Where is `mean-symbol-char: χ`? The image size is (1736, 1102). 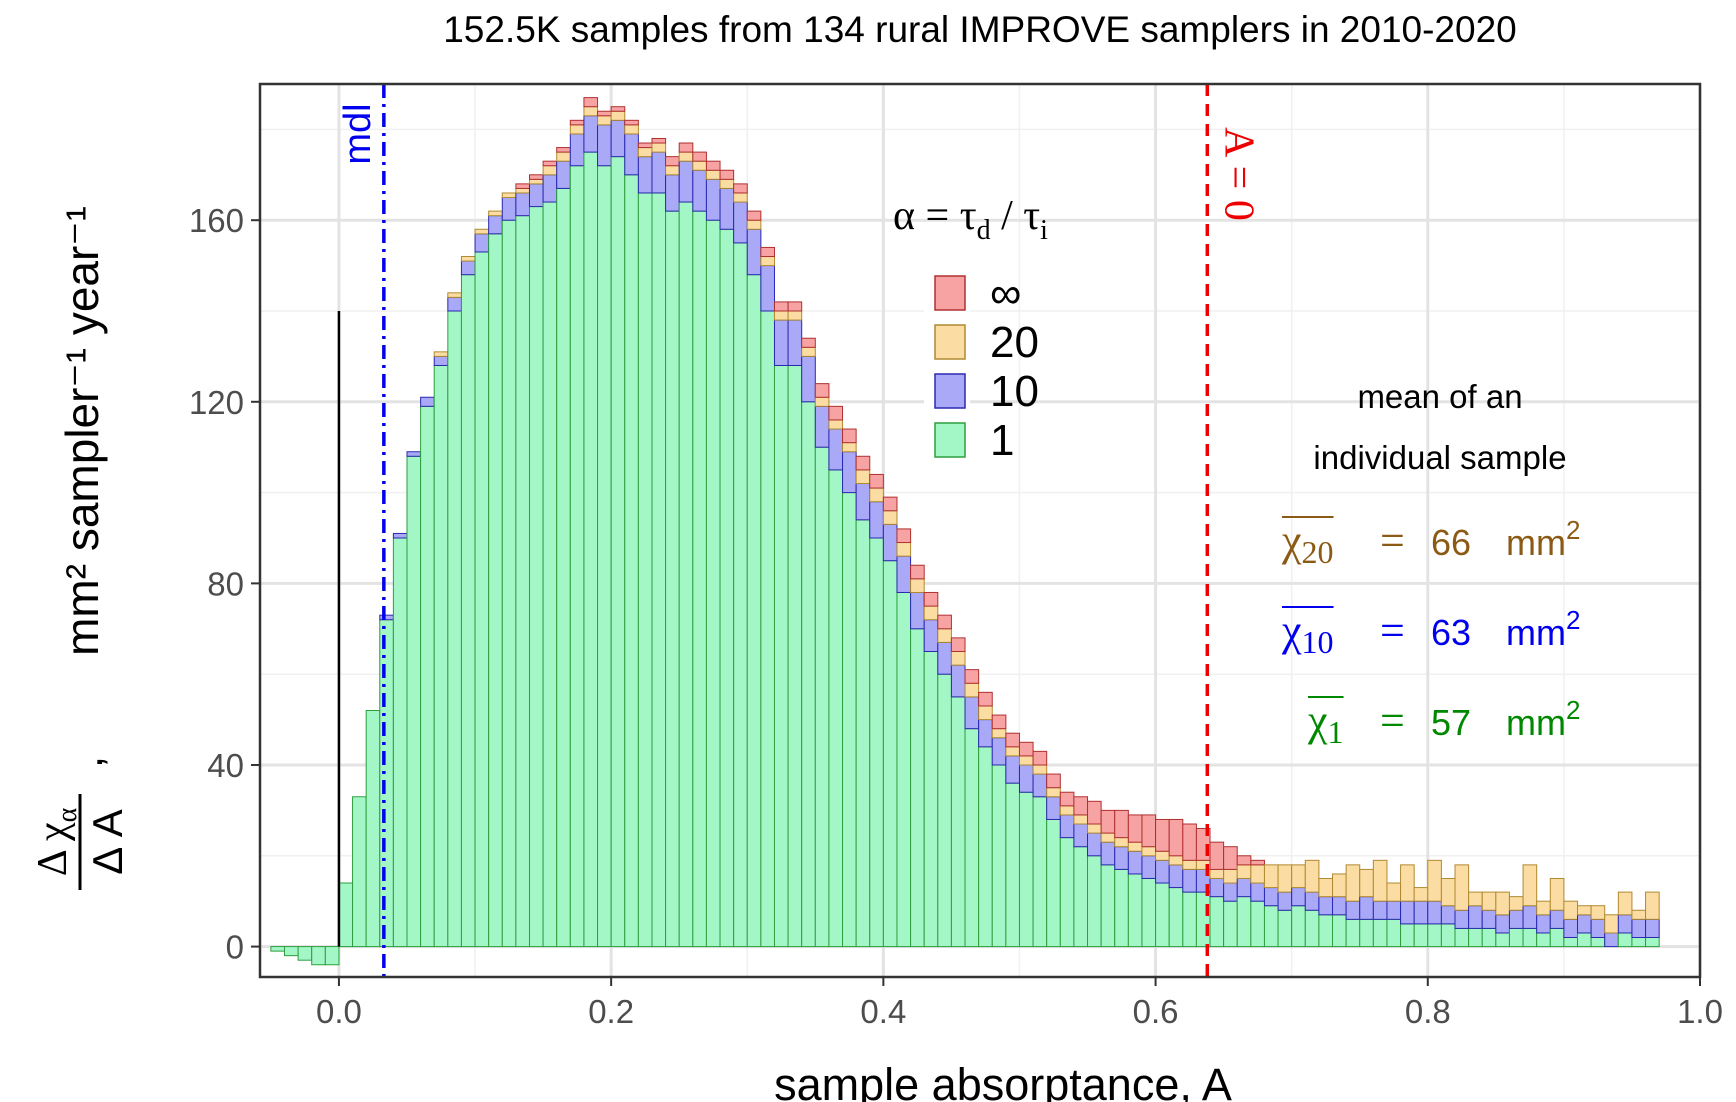
mean-symbol-char: χ is located at coordinates (1317, 720).